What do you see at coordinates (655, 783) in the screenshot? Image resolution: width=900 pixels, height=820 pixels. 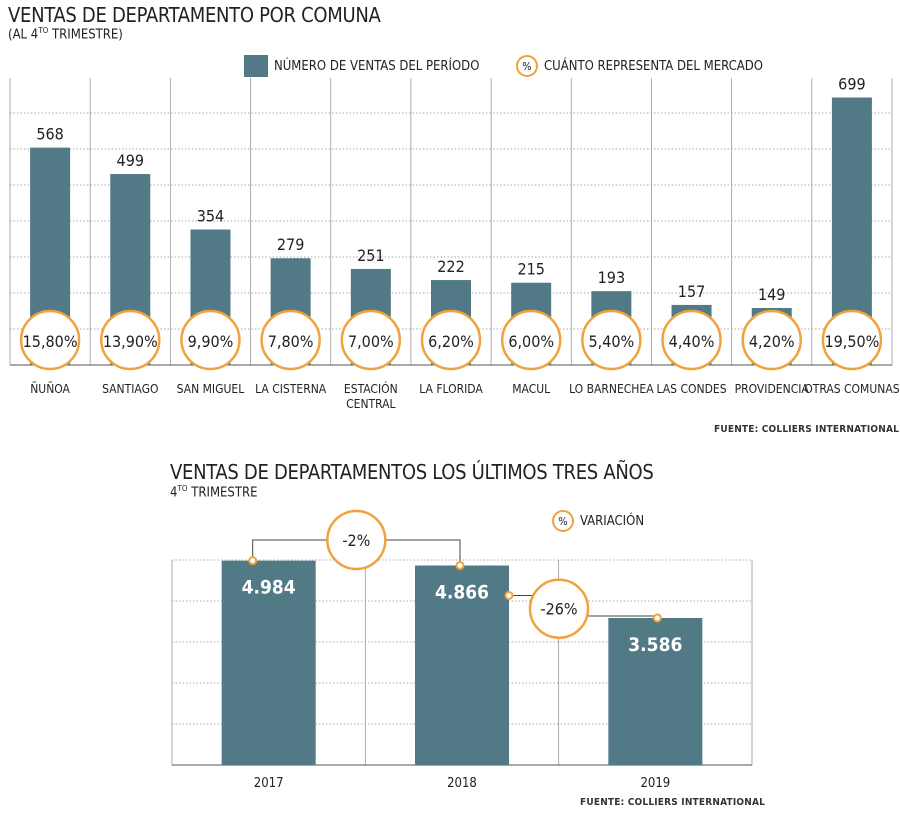 I see `chart2-category-label: 2019` at bounding box center [655, 783].